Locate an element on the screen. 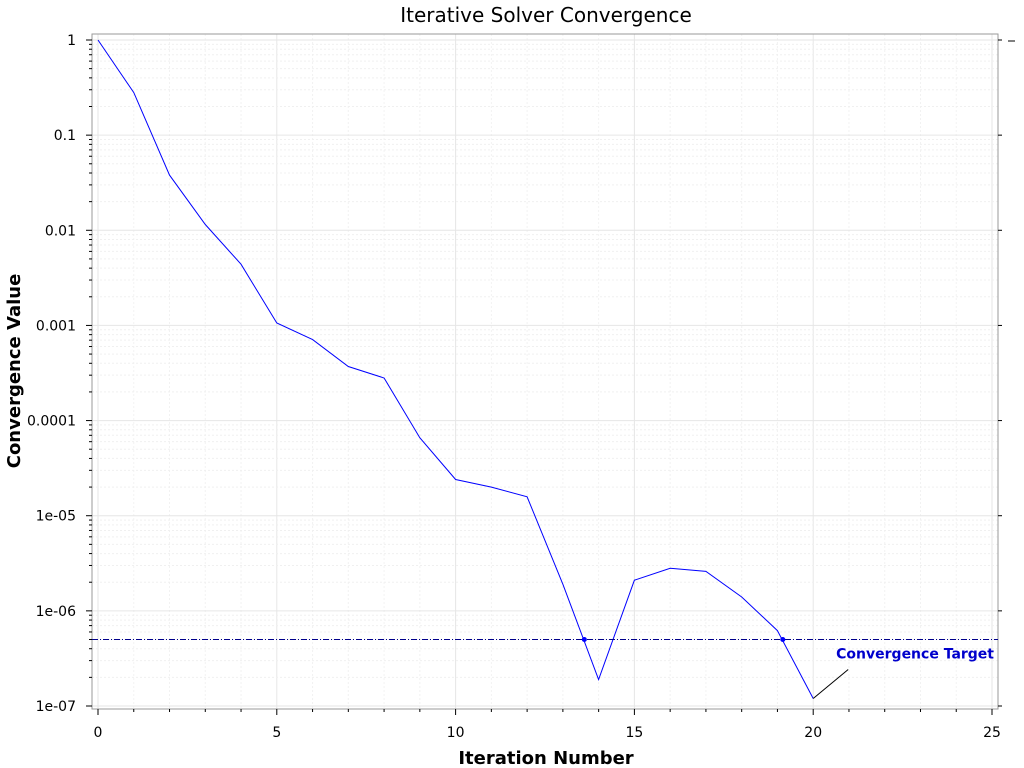 Image resolution: width=1024 pixels, height=768 pixels. x-tick-label: 25 is located at coordinates (992, 733).